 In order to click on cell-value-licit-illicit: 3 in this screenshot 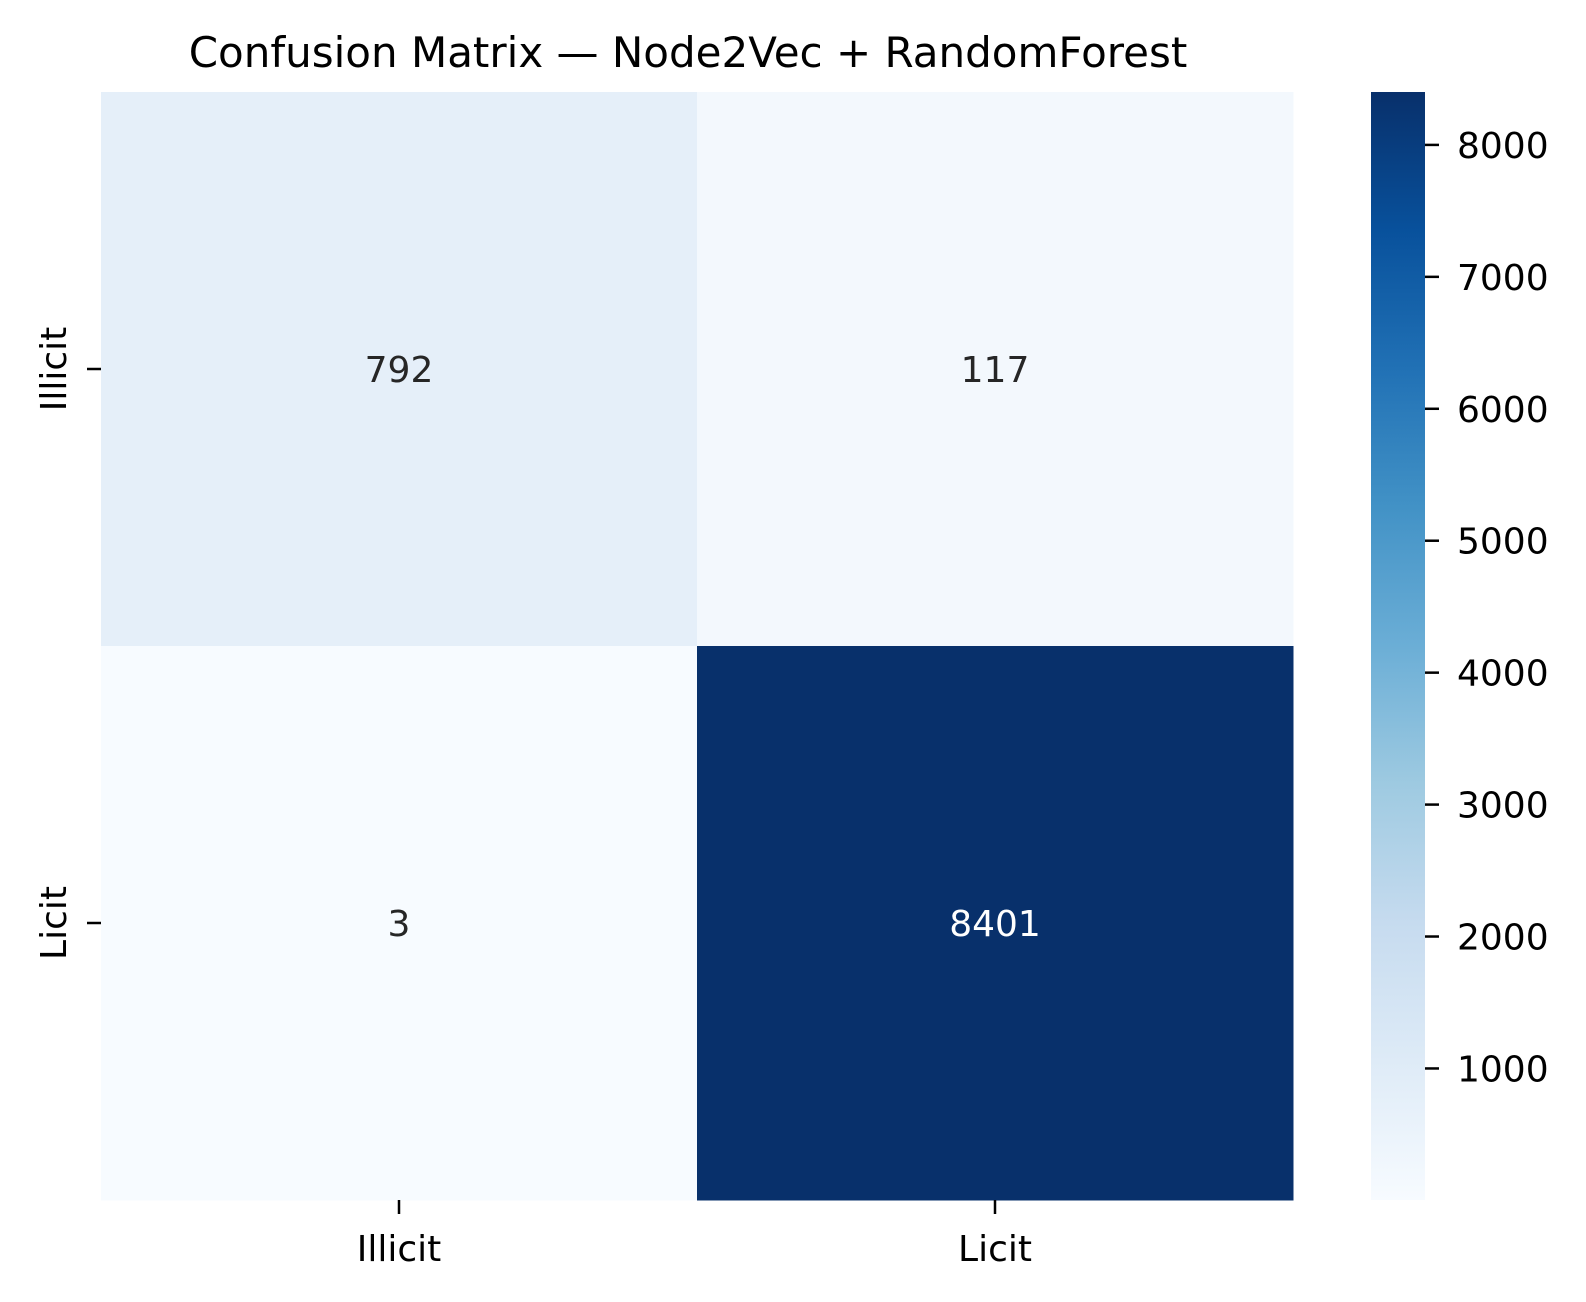, I will do `click(399, 924)`.